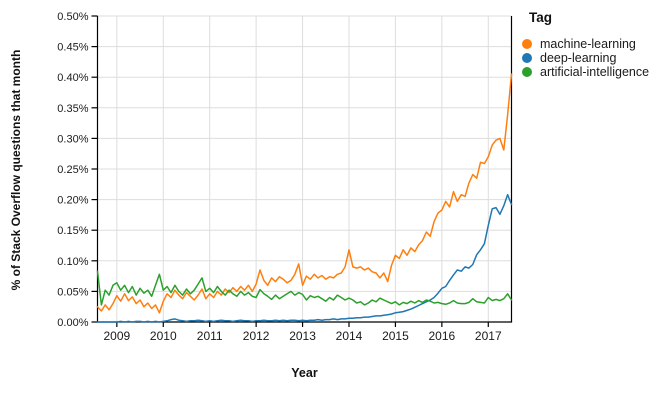 This screenshot has width=660, height=400. What do you see at coordinates (116, 336) in the screenshot?
I see `x-tick-label: 2009` at bounding box center [116, 336].